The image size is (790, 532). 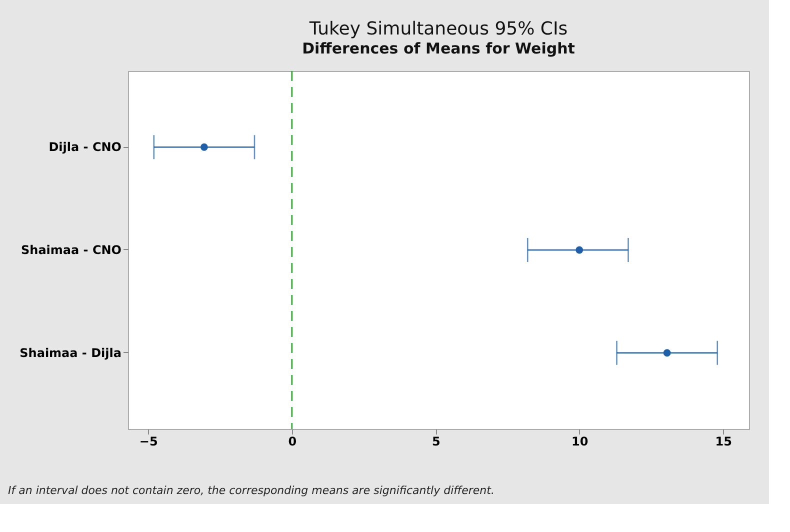 I want to click on y-tick-label: Dijla - CNO, so click(x=85, y=147).